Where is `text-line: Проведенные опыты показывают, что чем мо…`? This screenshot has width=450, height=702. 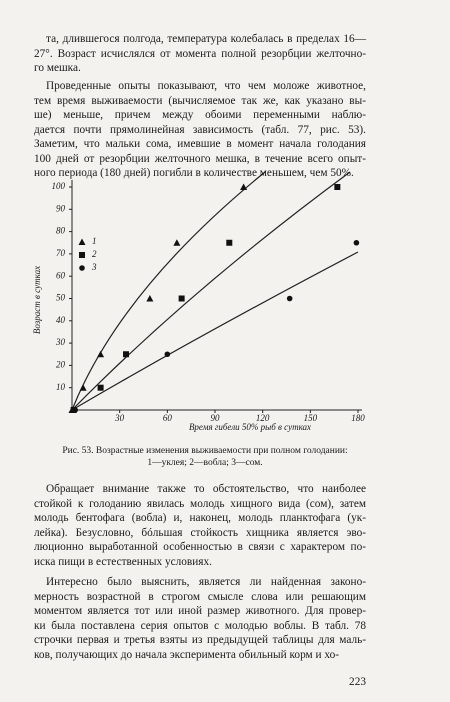 text-line: Проведенные опыты показывают, что чем мо… is located at coordinates (206, 86).